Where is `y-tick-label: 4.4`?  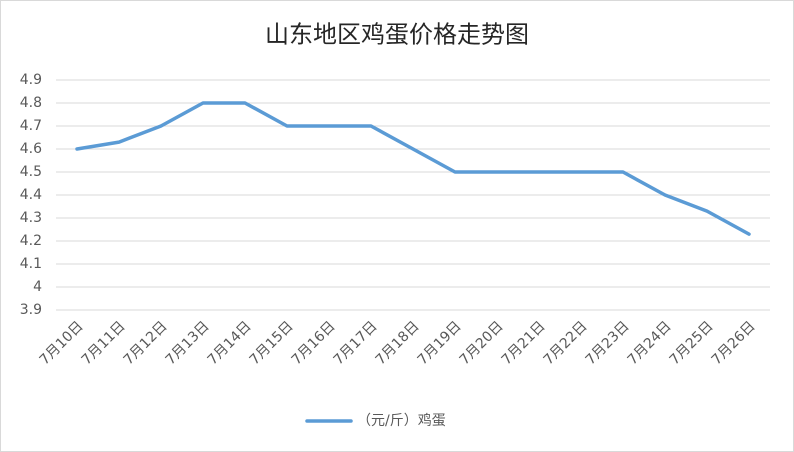
y-tick-label: 4.4 is located at coordinates (31, 195).